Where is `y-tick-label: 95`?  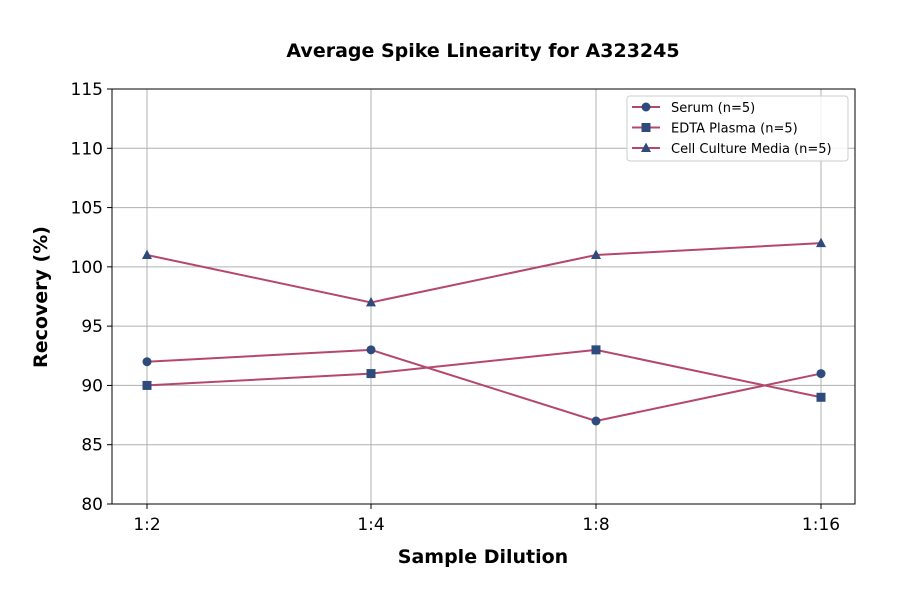 y-tick-label: 95 is located at coordinates (92, 327).